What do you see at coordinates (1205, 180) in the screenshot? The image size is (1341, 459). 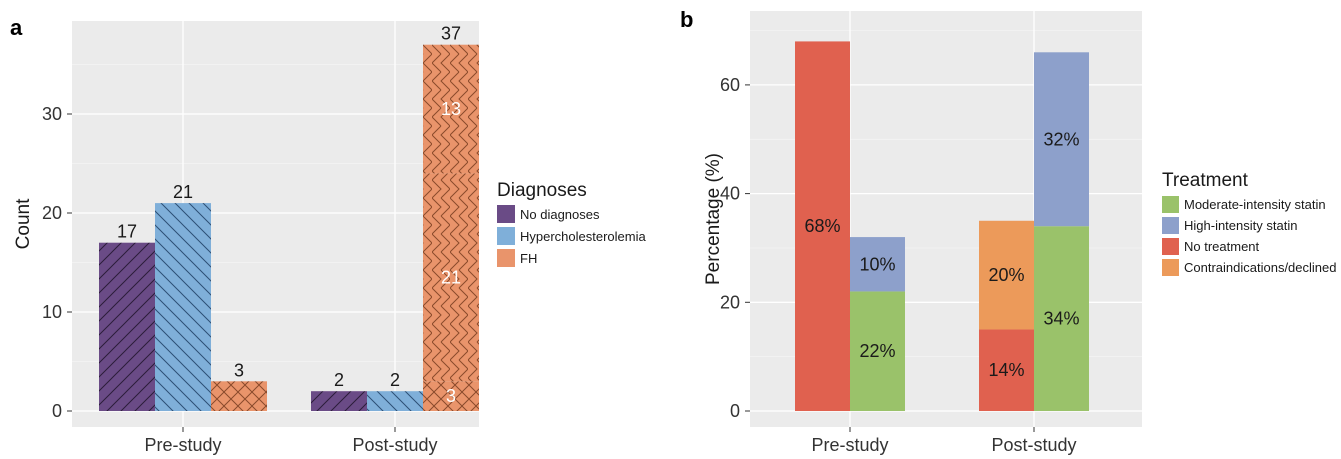 I see `panel-b-legend-title: Treatment` at bounding box center [1205, 180].